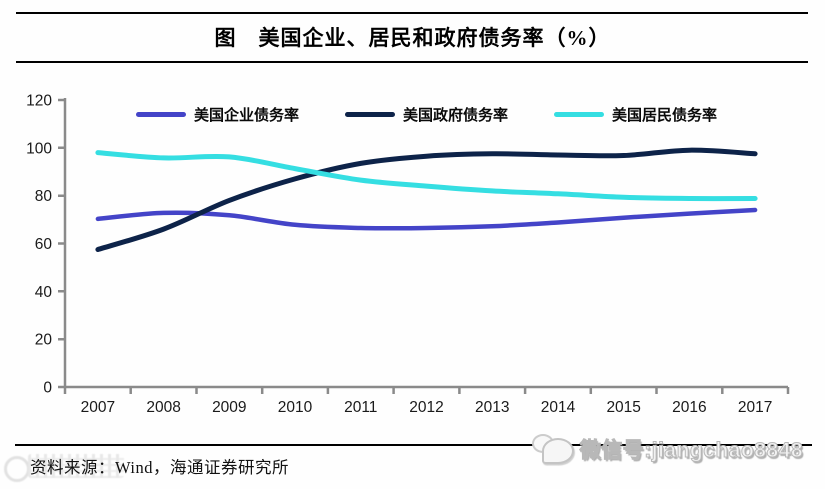  Describe the element at coordinates (39, 101) in the screenshot. I see `y-tick-label: 120` at that location.